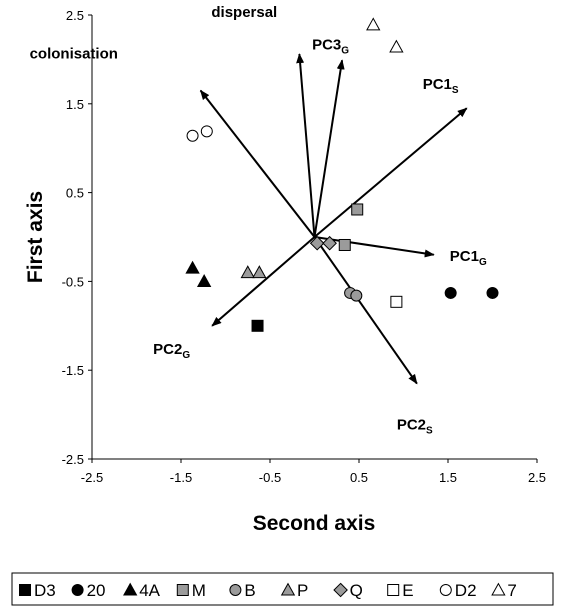 The height and width of the screenshot is (607, 566). I want to click on vector-label: PC2G, so click(171, 351).